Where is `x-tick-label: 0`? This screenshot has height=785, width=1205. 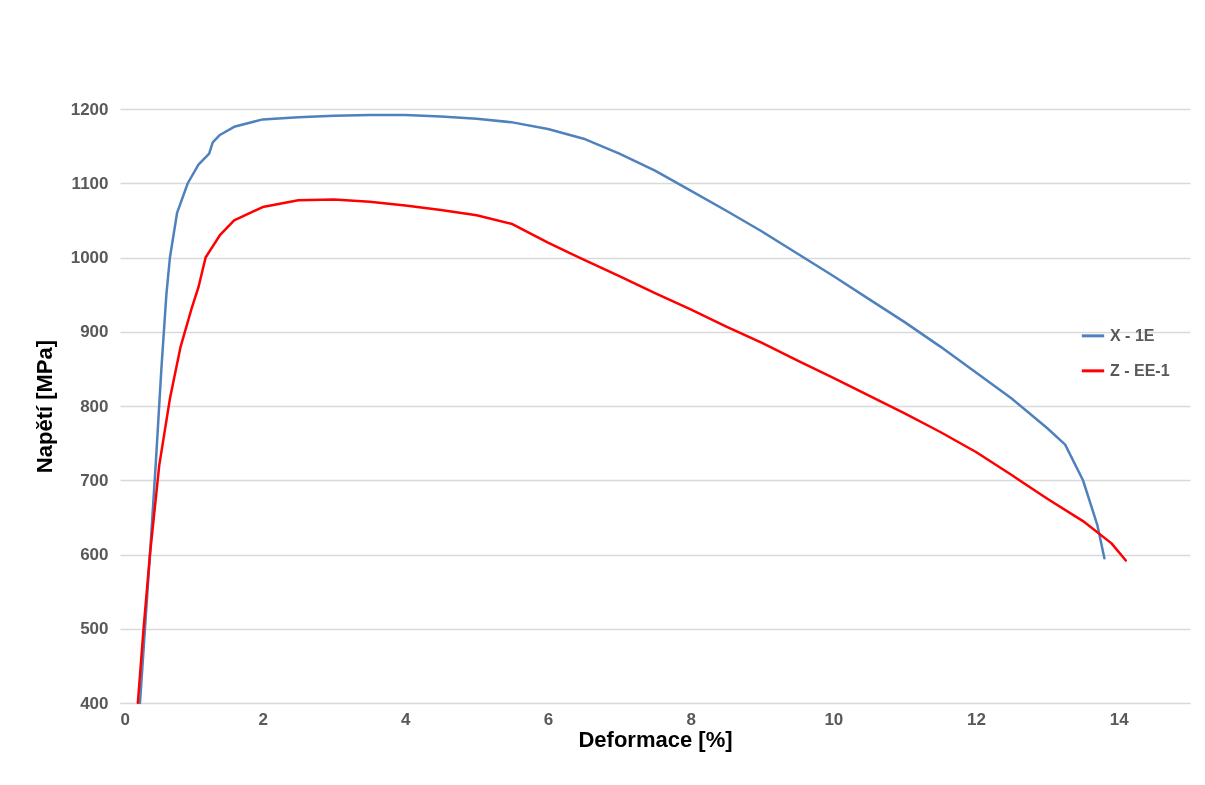
x-tick-label: 0 is located at coordinates (125, 719).